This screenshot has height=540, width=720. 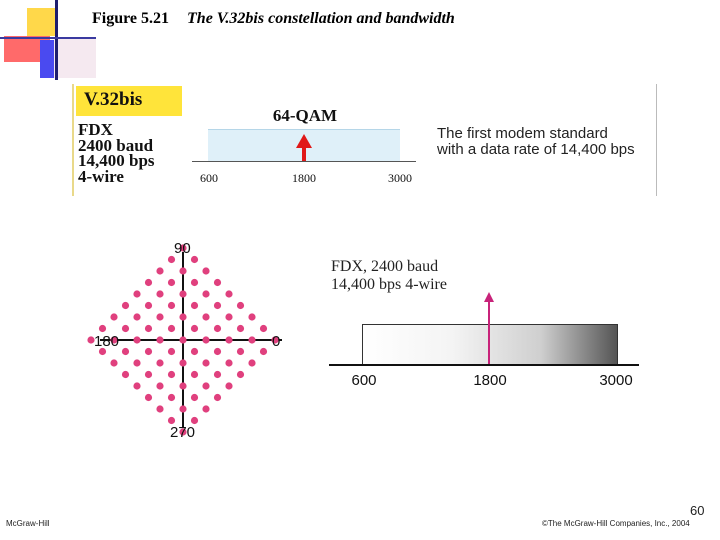 What do you see at coordinates (489, 332) in the screenshot?
I see `carrier-marker-stem` at bounding box center [489, 332].